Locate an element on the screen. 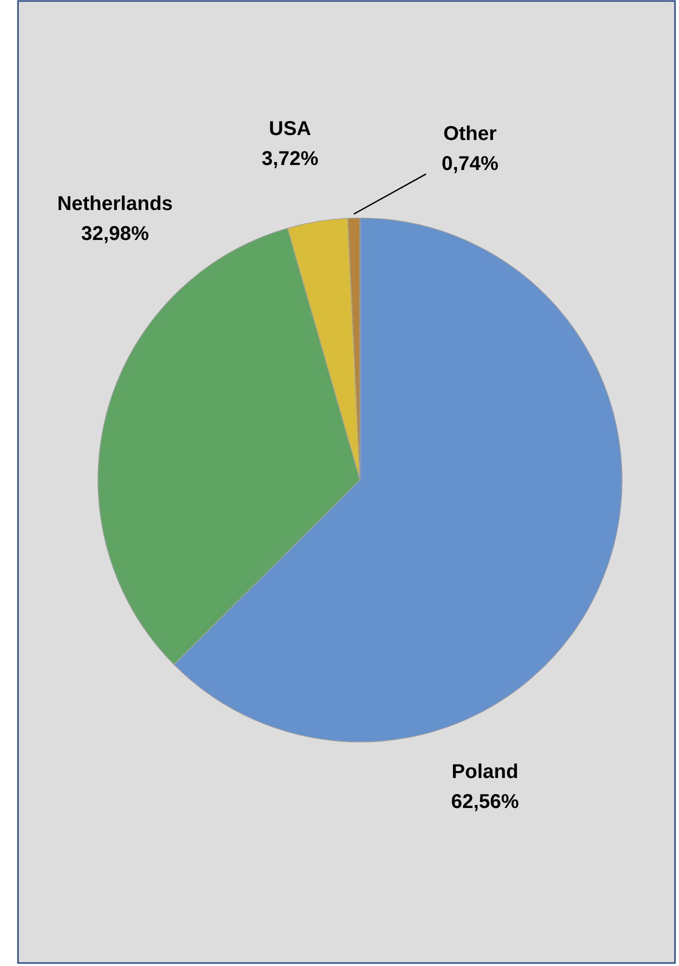 This screenshot has width=679, height=966. data-label: 3,72% is located at coordinates (290, 159).